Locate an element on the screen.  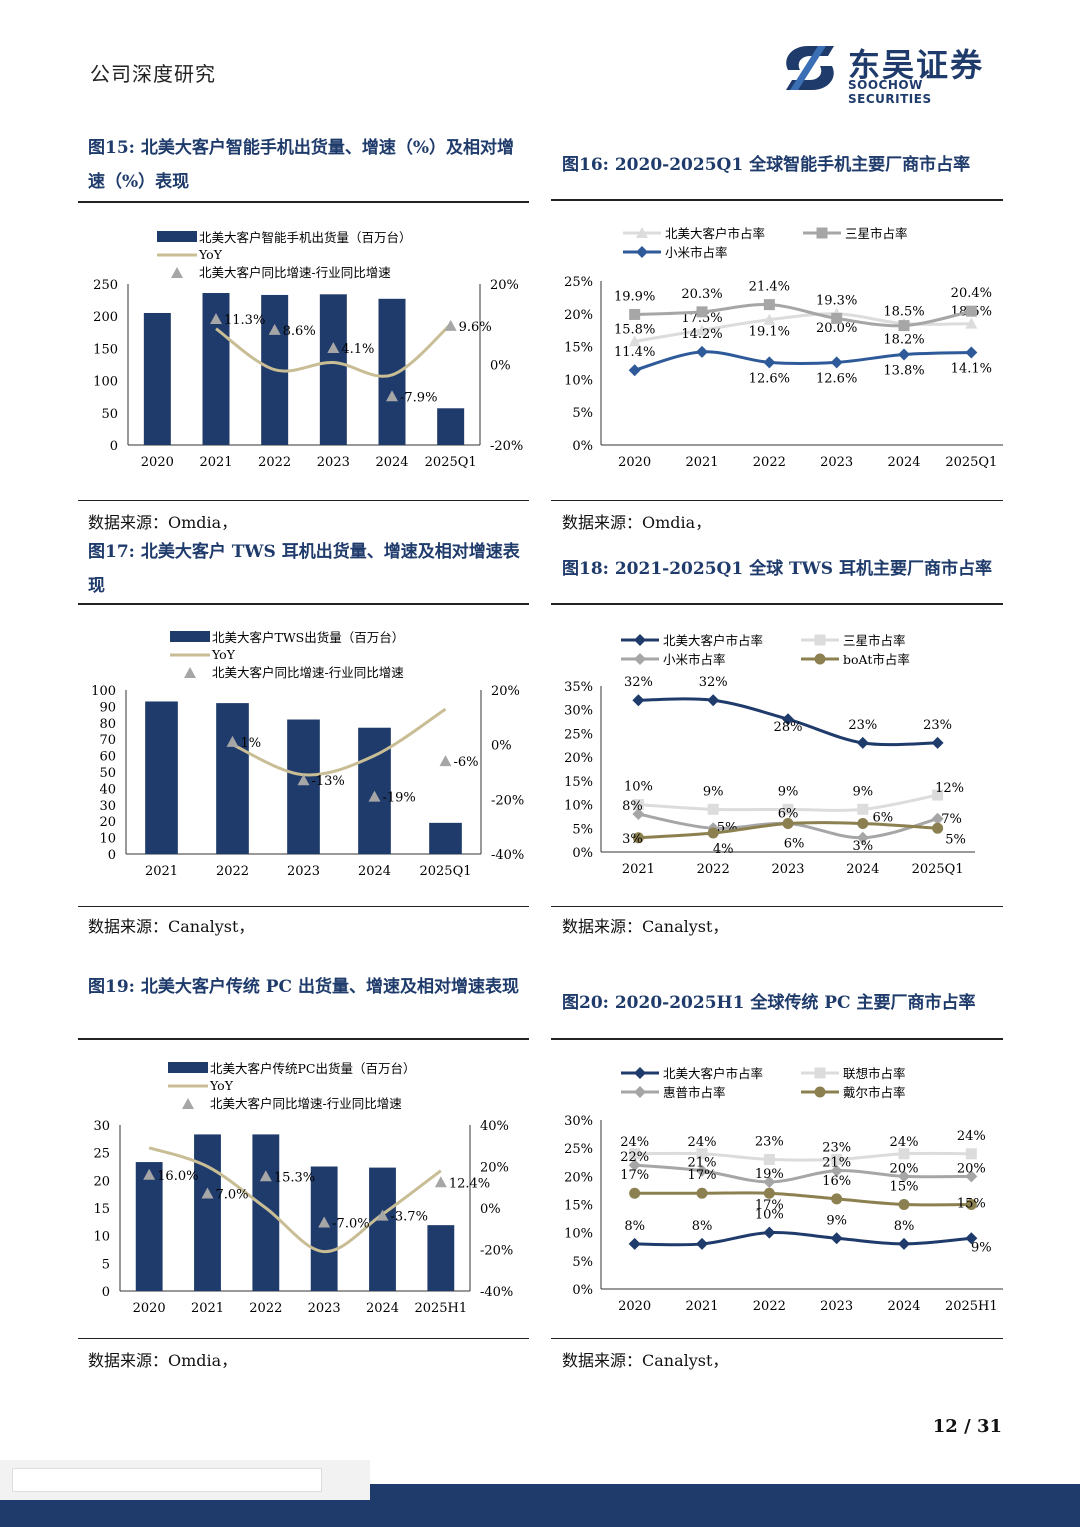
y-right-tick: -20% is located at coordinates (506, 446).